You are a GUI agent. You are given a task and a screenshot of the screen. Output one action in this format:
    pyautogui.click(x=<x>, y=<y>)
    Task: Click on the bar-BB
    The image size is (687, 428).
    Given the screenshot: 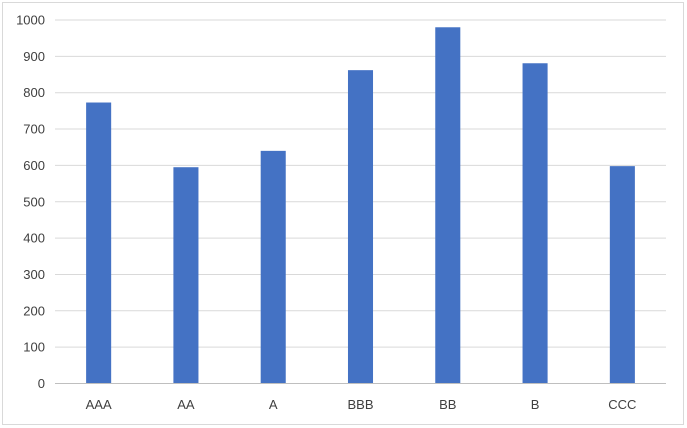 What is the action you would take?
    pyautogui.click(x=448, y=205)
    